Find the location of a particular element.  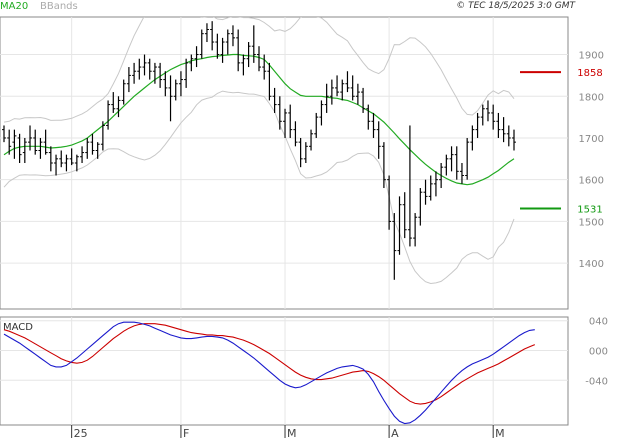

price-levels: 1858 1531 is located at coordinates (561, 141).